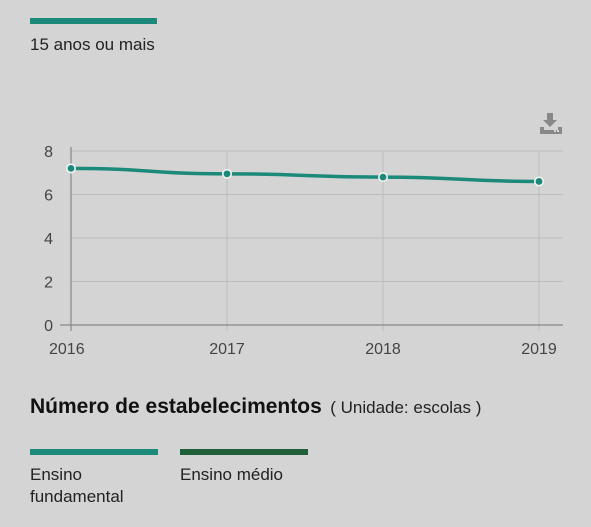 The width and height of the screenshot is (591, 527). Describe the element at coordinates (305, 175) in the screenshot. I see `series-line` at that location.